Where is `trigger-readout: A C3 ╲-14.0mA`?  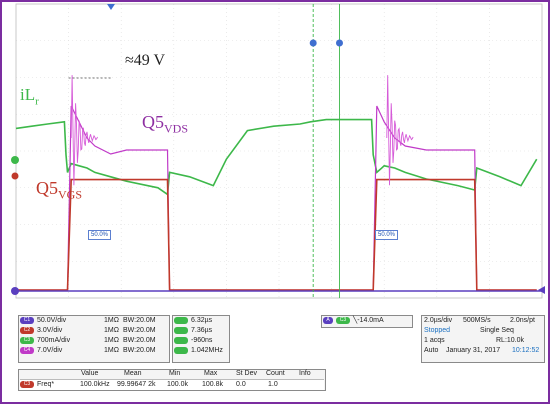 trigger-readout: A C3 ╲-14.0mA is located at coordinates (353, 320).